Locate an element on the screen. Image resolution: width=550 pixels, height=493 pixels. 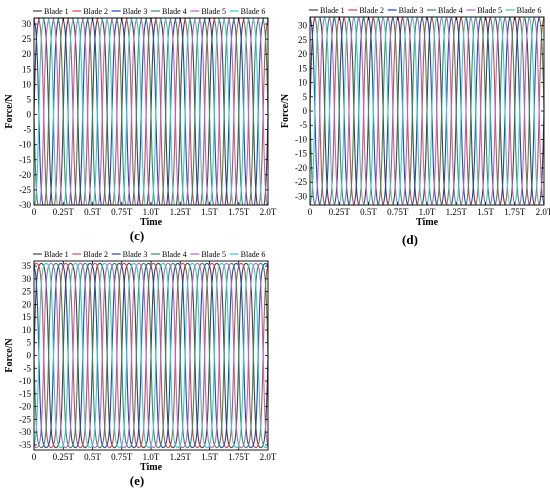
y-tick-label: 35 is located at coordinates (27, 266).